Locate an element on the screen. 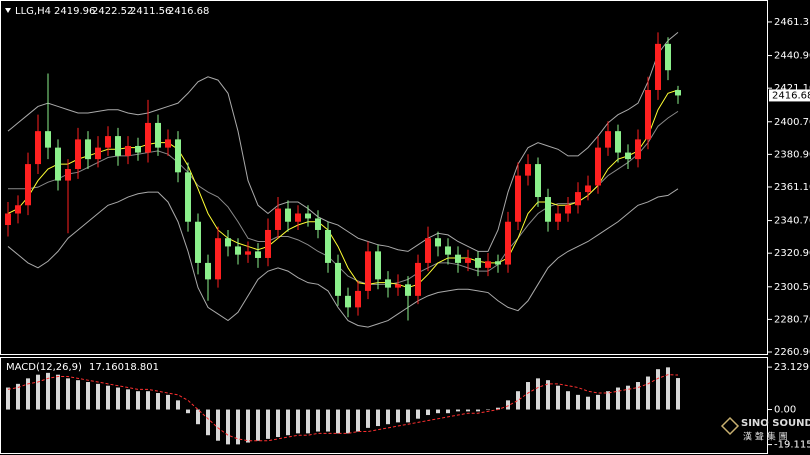  macd-title: MACD(12,26,9) is located at coordinates (44, 367).